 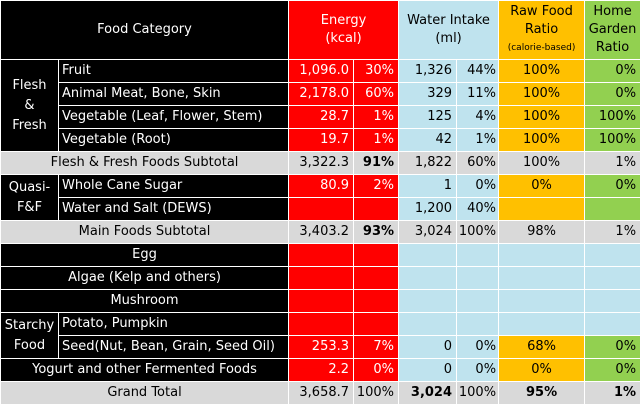 What do you see at coordinates (541, 29) in the screenshot?
I see `header-raw-line2: Ratio` at bounding box center [541, 29].